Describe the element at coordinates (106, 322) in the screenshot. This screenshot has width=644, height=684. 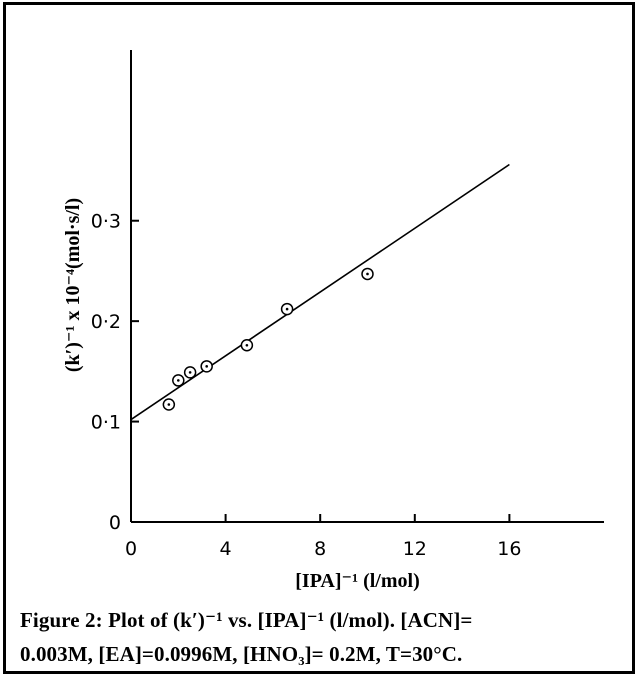
I see `y-tick-label: 0·2` at that location.